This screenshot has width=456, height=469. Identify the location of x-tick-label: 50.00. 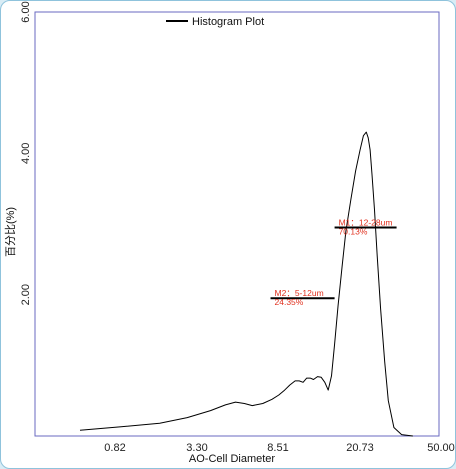
(441, 448).